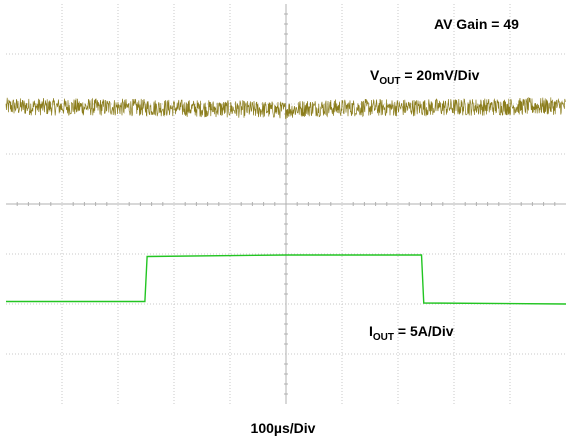 The image size is (566, 440). I want to click on iout-label-sub: OUT, so click(383, 337).